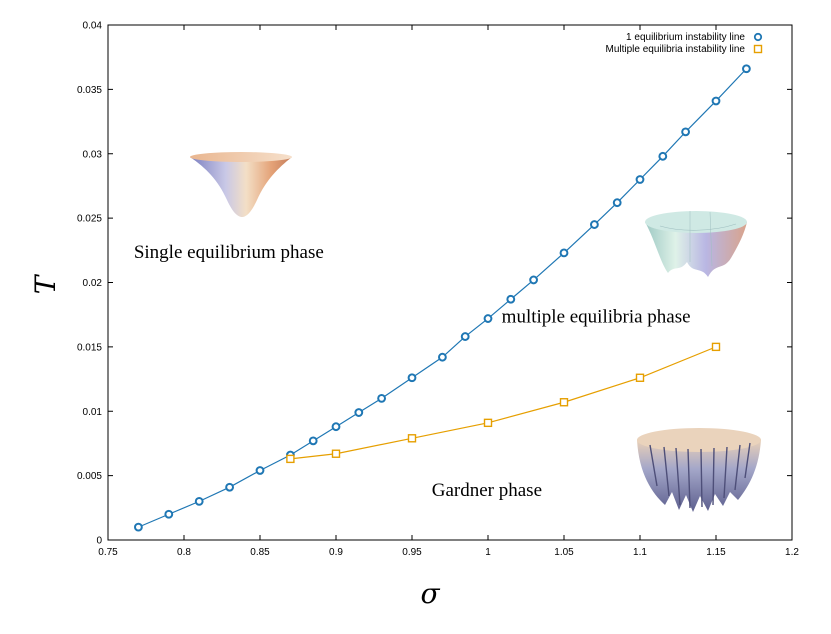 This screenshot has width=831, height=634. Describe the element at coordinates (716, 552) in the screenshot. I see `x-tick-label: 1.15` at that location.